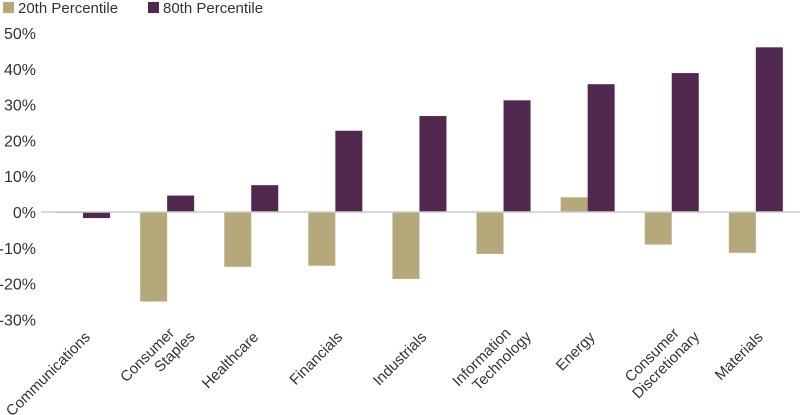 This screenshot has height=415, width=800. Describe the element at coordinates (68, 8) in the screenshot. I see `legend-label: 20th Percentile` at that location.